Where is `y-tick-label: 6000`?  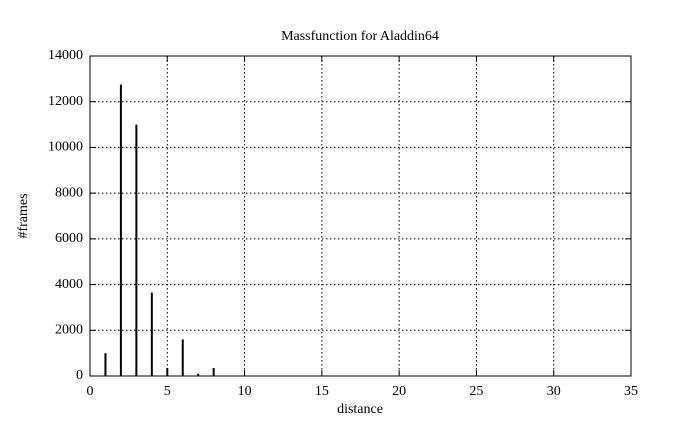 y-tick-label: 6000 is located at coordinates (69, 238).